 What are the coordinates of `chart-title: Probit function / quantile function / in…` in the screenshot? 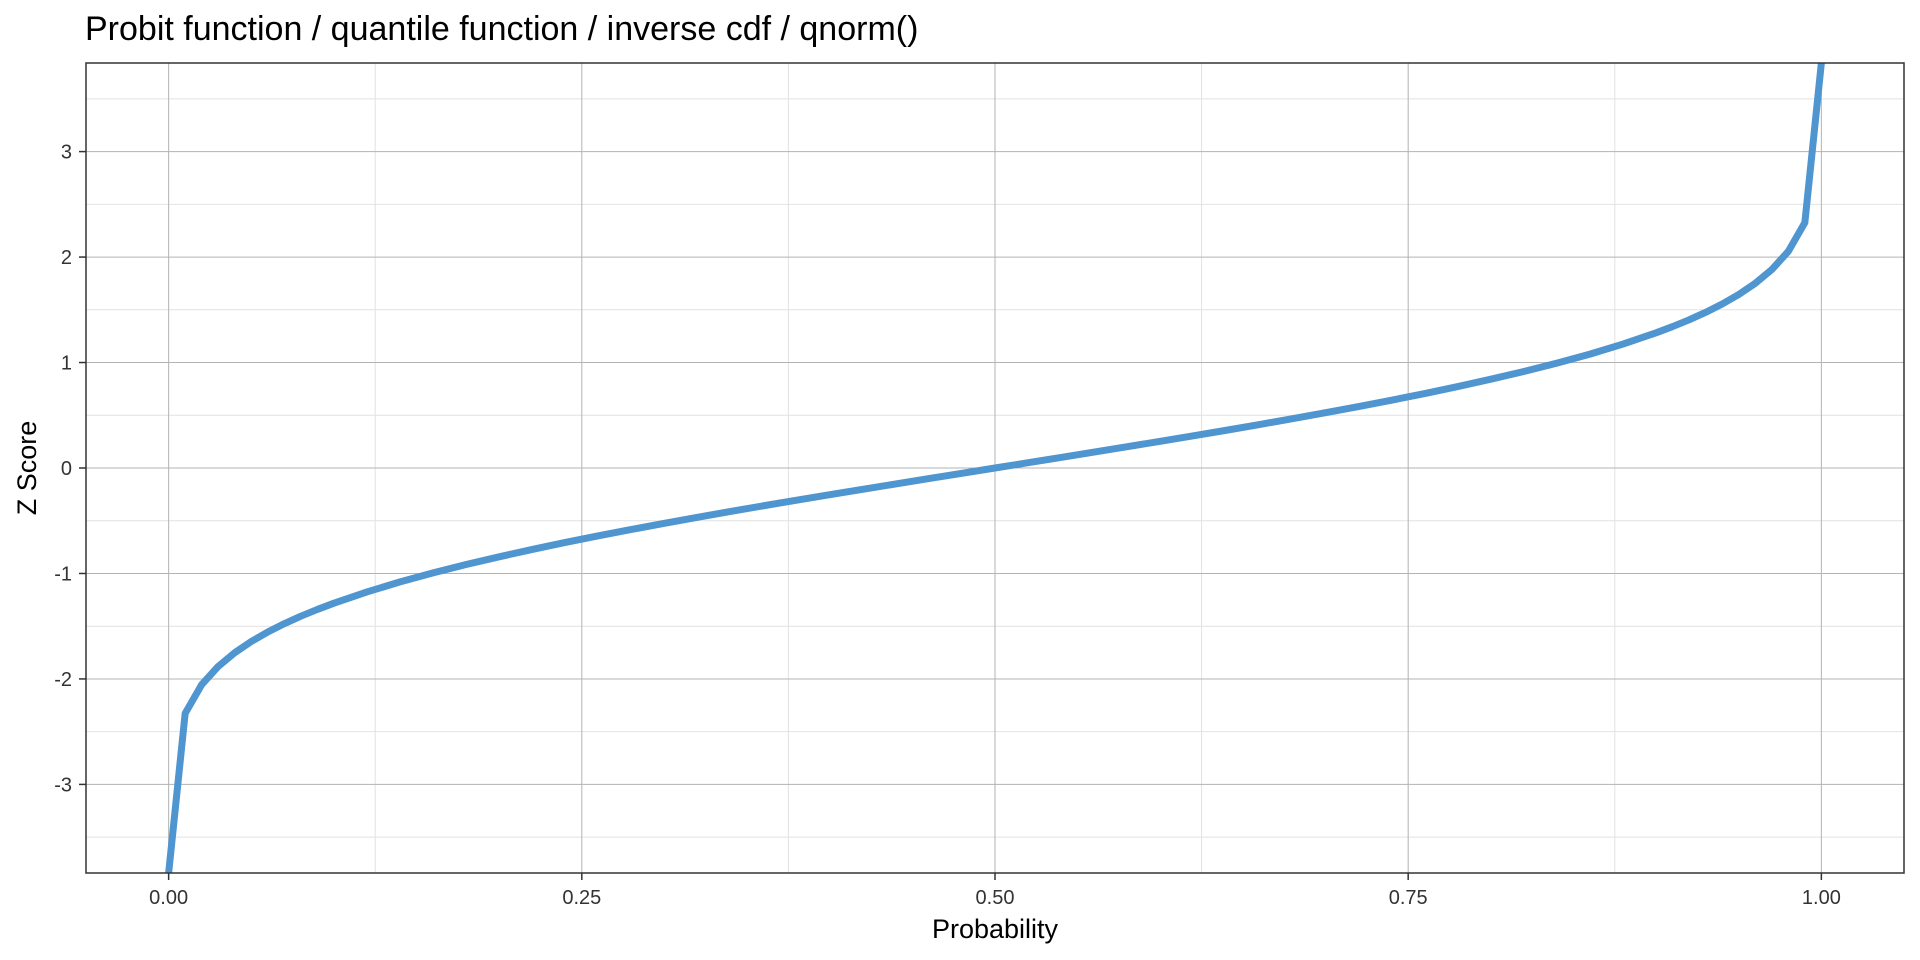 It's located at (501, 29).